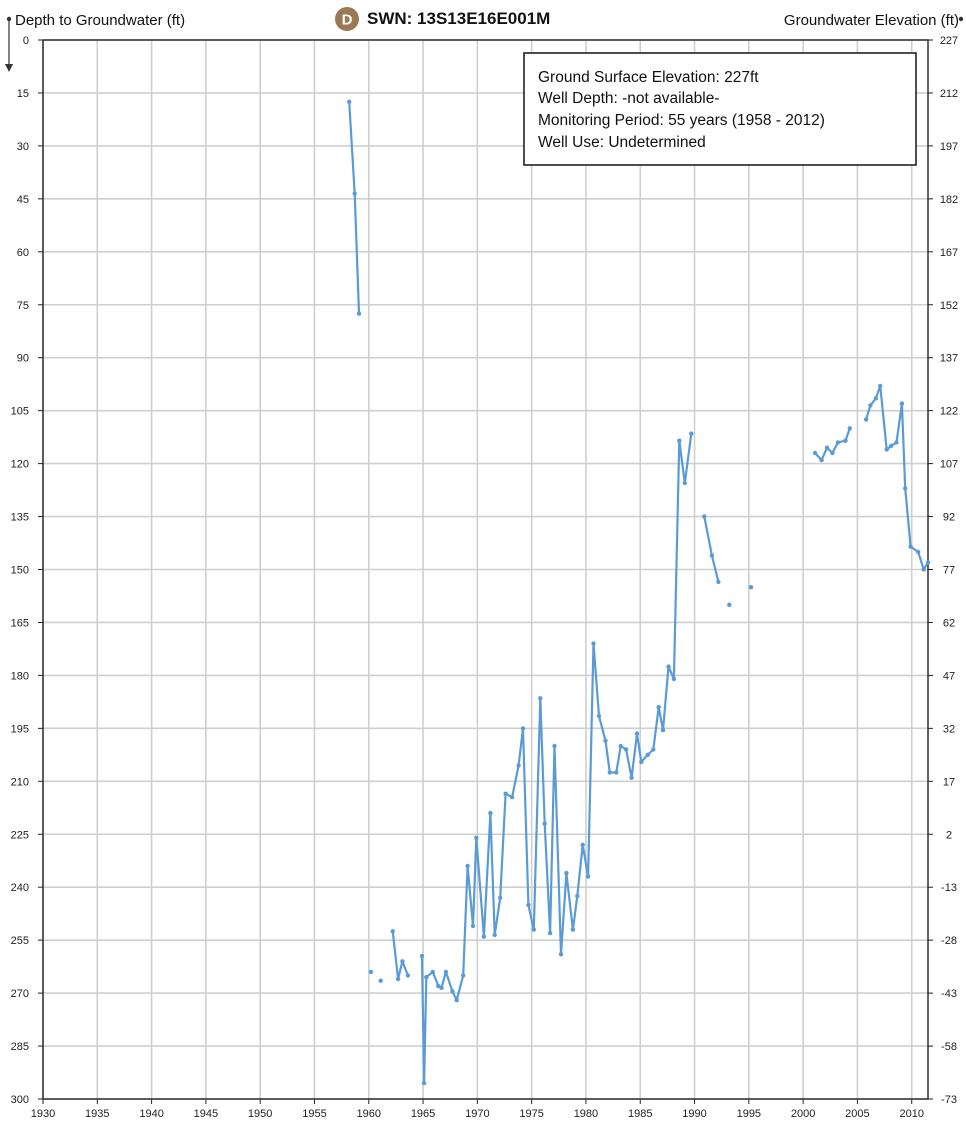 This screenshot has width=966, height=1124. What do you see at coordinates (694, 1114) in the screenshot?
I see `x-tick-label: 1990` at bounding box center [694, 1114].